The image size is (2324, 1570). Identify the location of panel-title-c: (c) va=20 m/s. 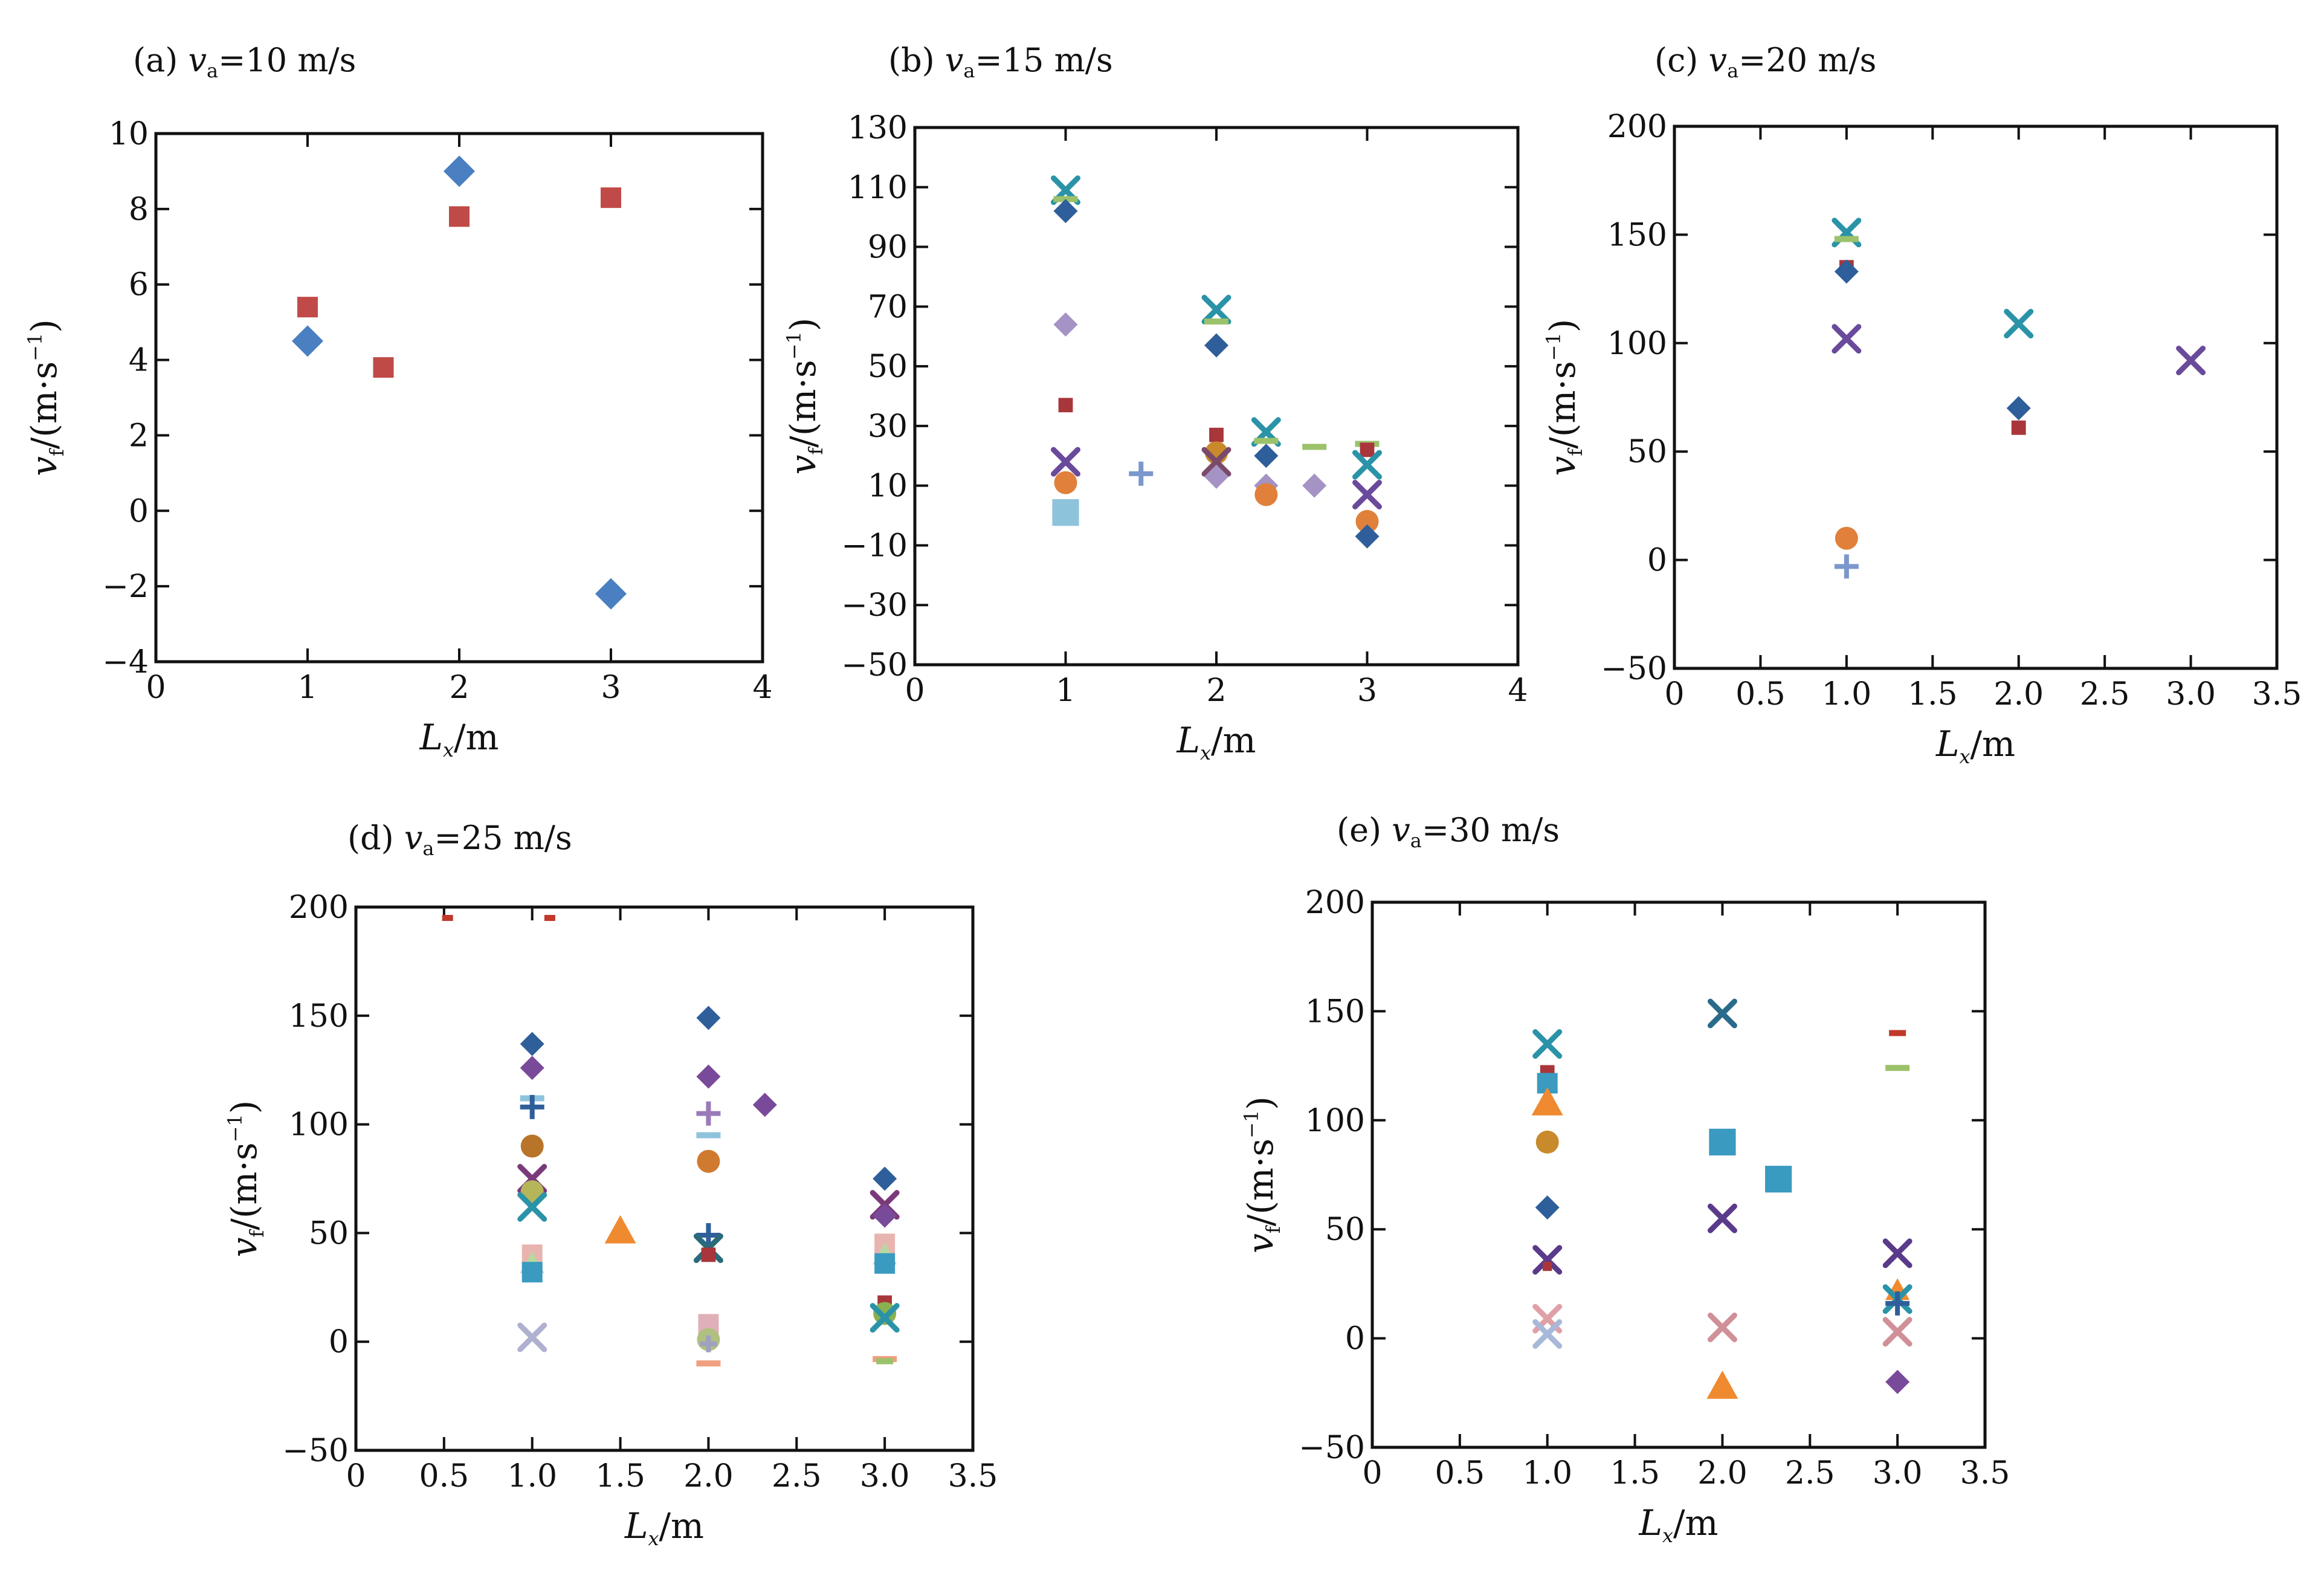
(1765, 61).